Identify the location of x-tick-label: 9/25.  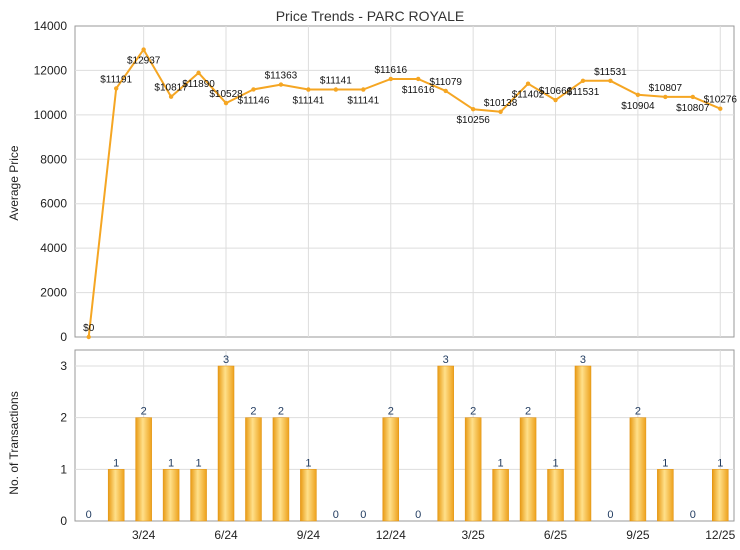
(638, 535).